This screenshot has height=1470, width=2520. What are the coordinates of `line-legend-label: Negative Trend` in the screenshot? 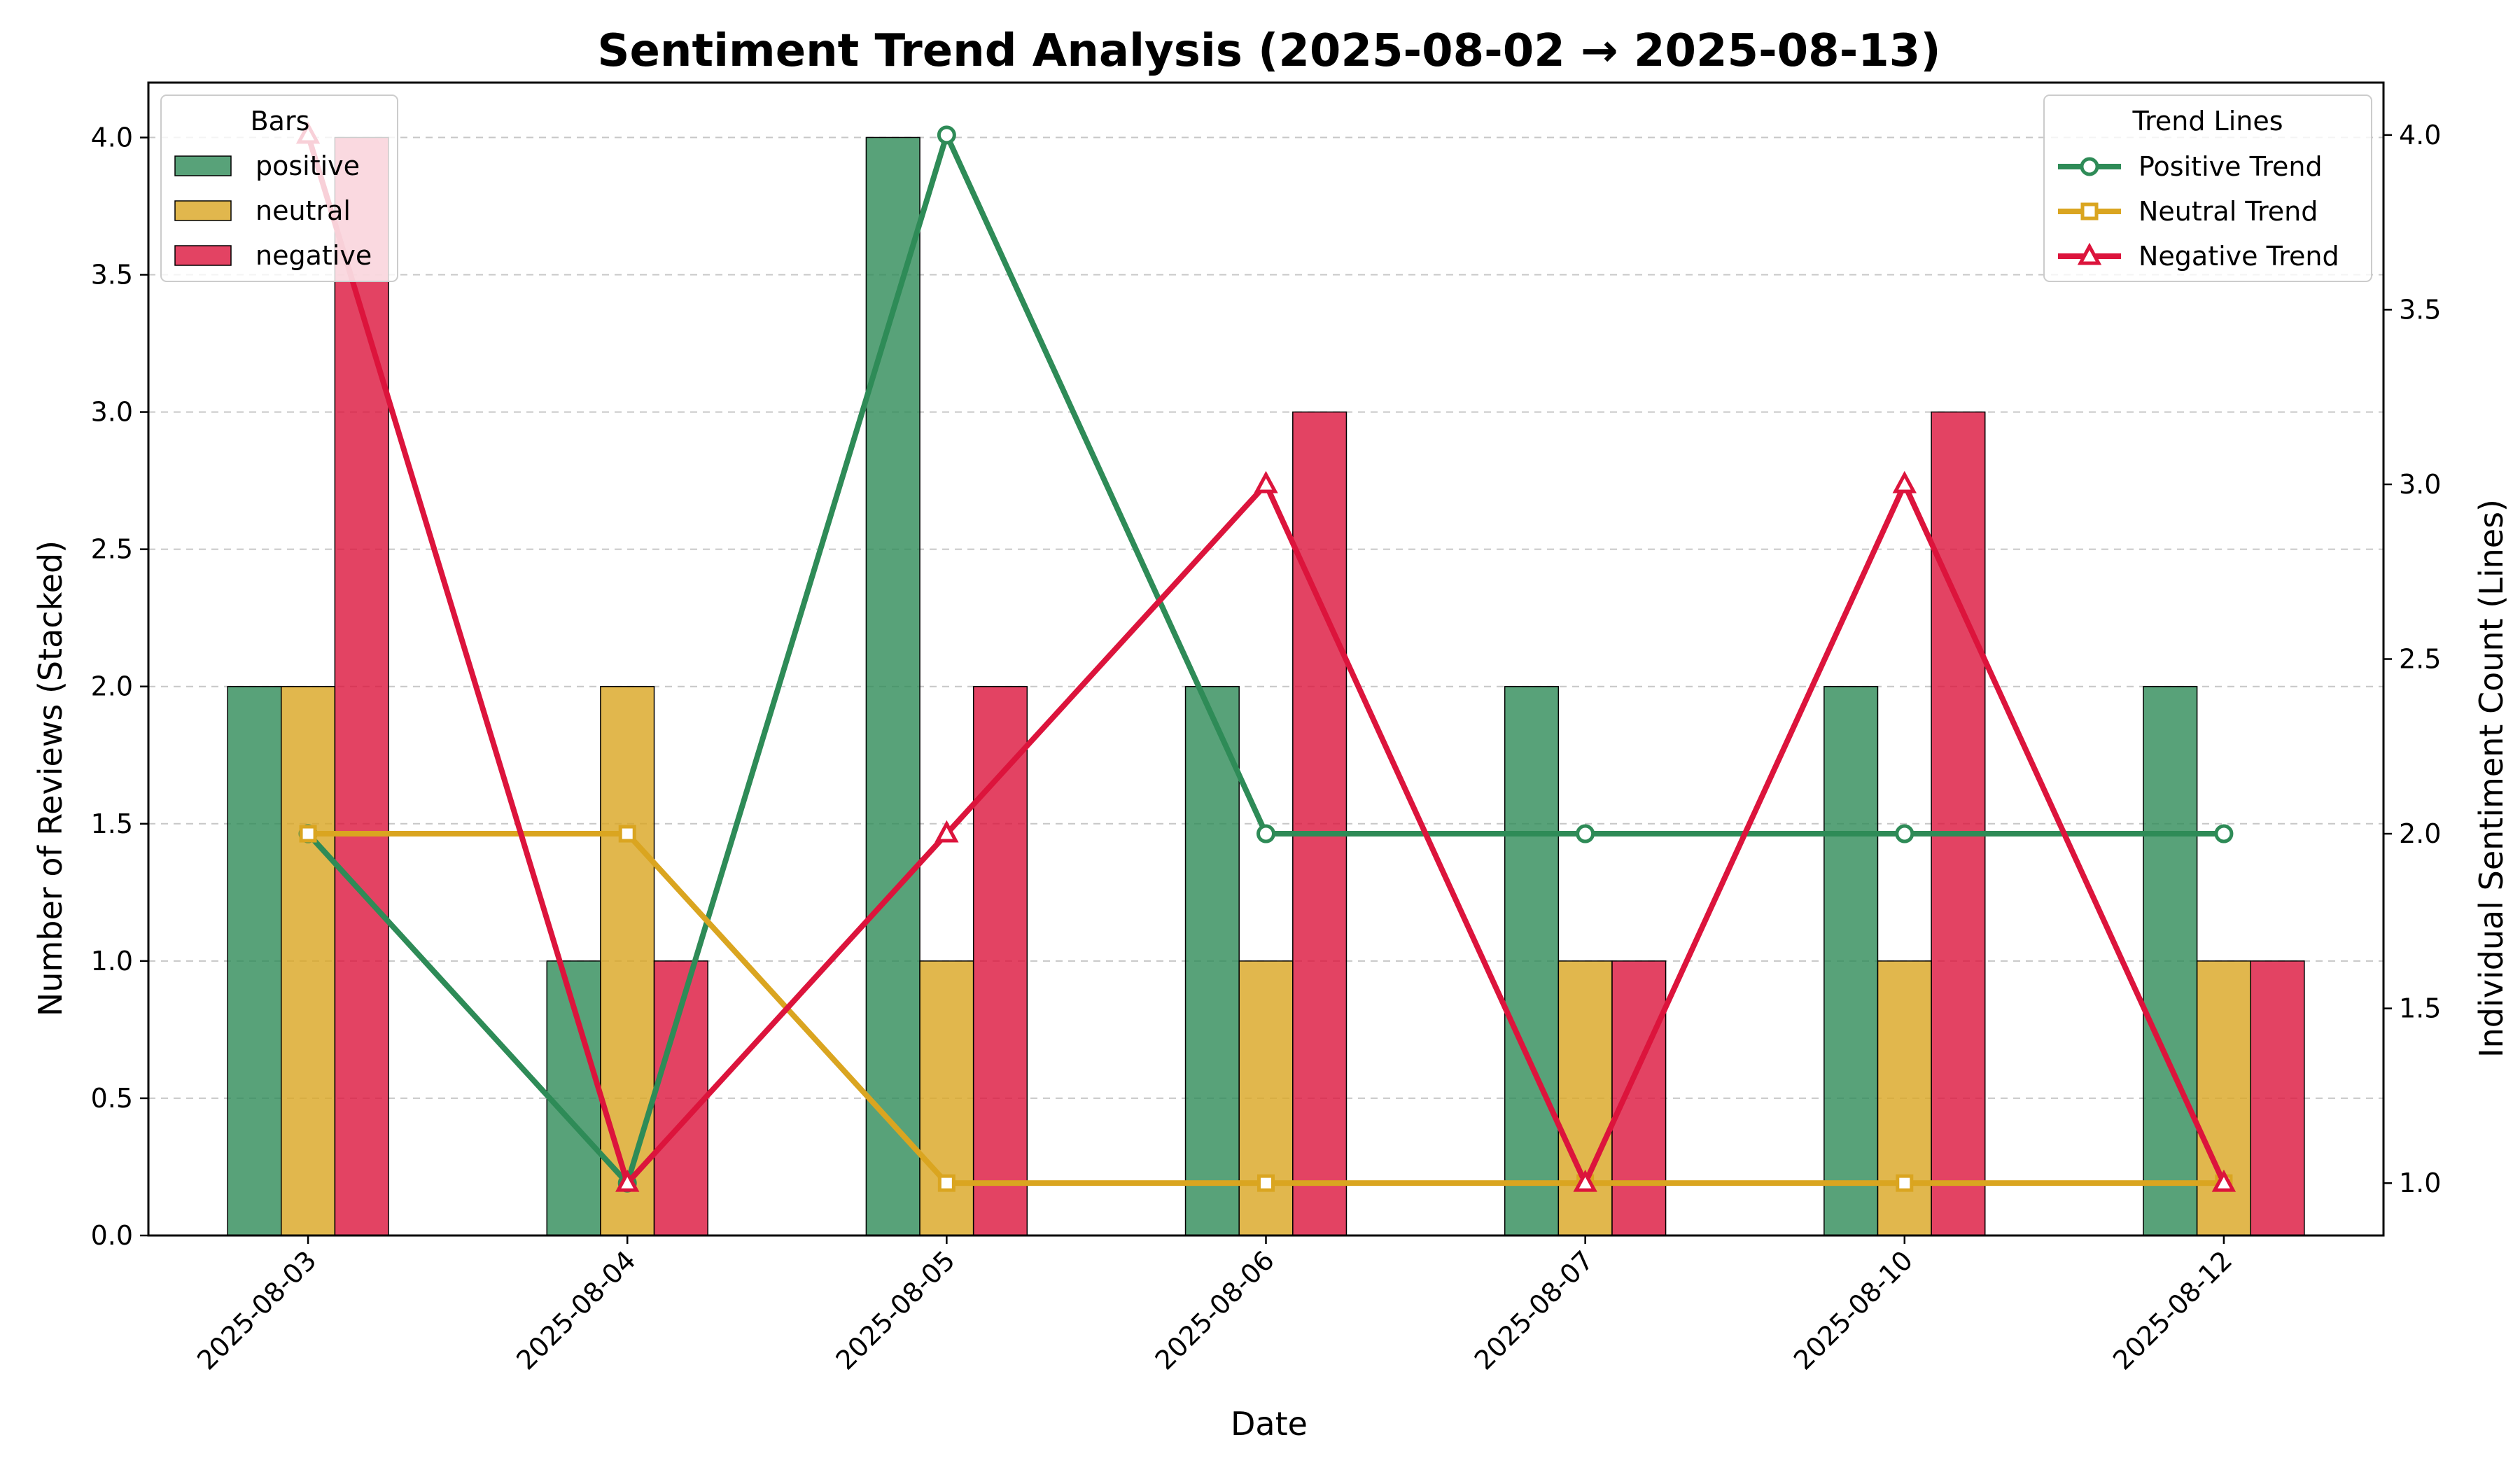 It's located at (2238, 256).